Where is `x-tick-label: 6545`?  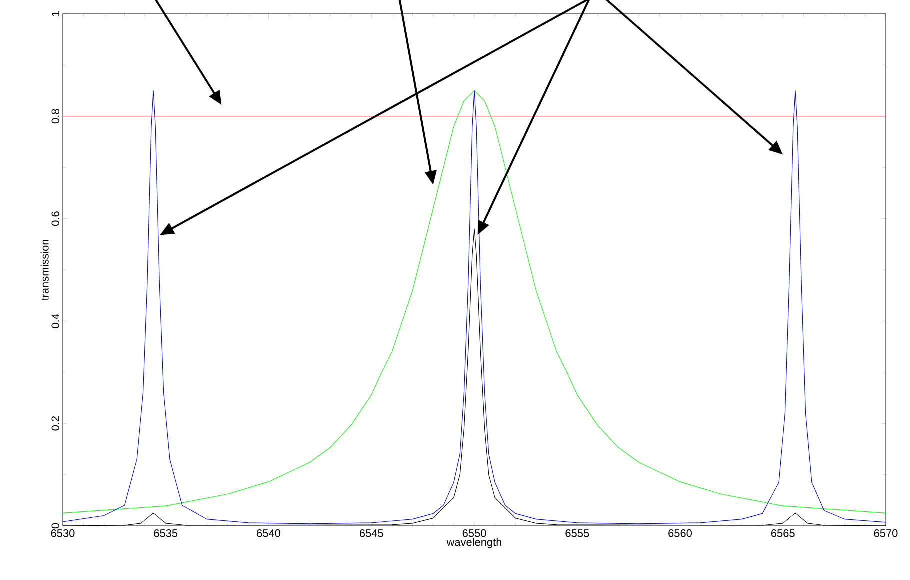
x-tick-label: 6545 is located at coordinates (372, 534).